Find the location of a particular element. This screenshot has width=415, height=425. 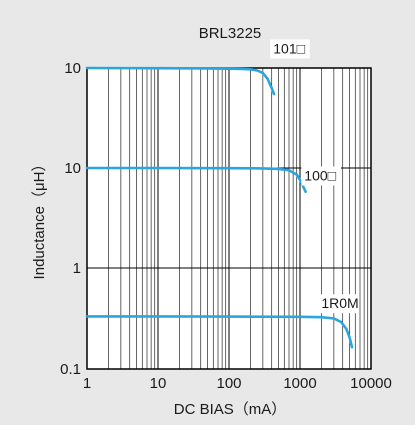

x-tick-labels: 1 10 100 1000 10000 is located at coordinates (237, 383).